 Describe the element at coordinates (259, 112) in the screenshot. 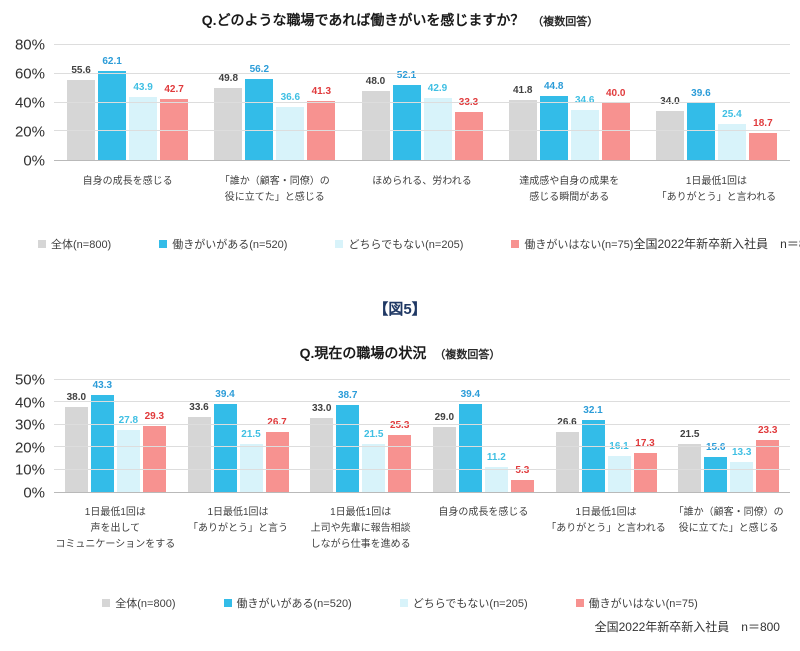

I see `bar: 56.2` at that location.